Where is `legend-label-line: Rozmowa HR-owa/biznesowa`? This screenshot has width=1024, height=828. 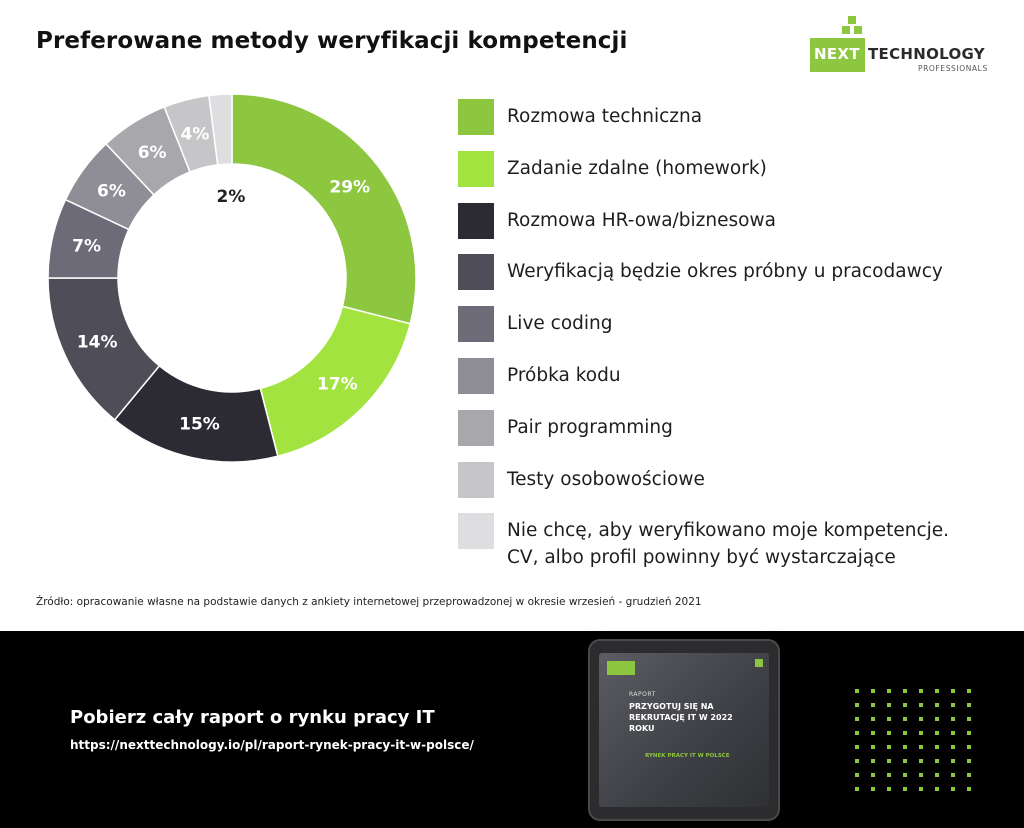
legend-label-line: Rozmowa HR-owa/biznesowa is located at coordinates (641, 220).